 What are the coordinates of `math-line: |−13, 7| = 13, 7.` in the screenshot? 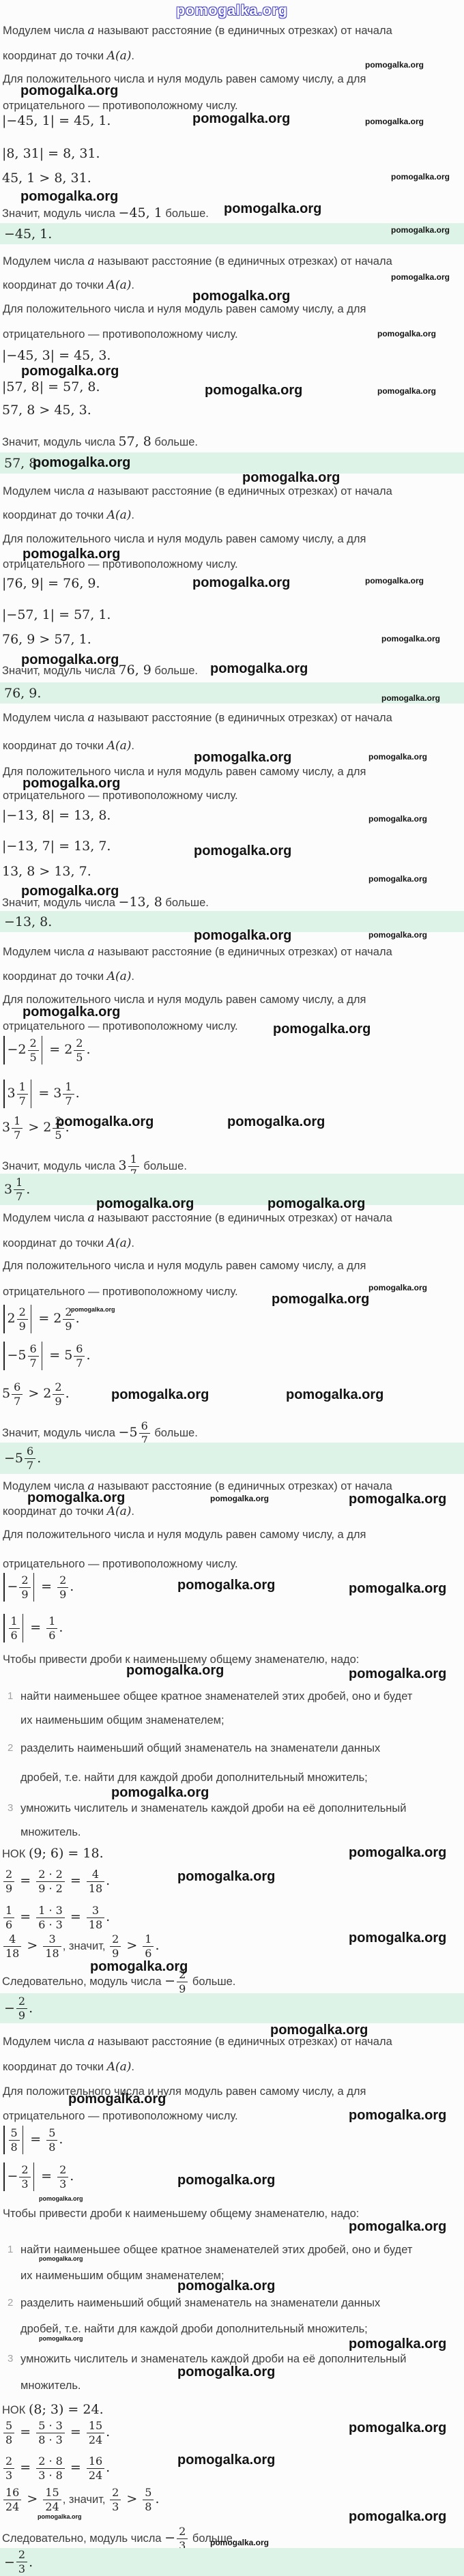 It's located at (56, 846).